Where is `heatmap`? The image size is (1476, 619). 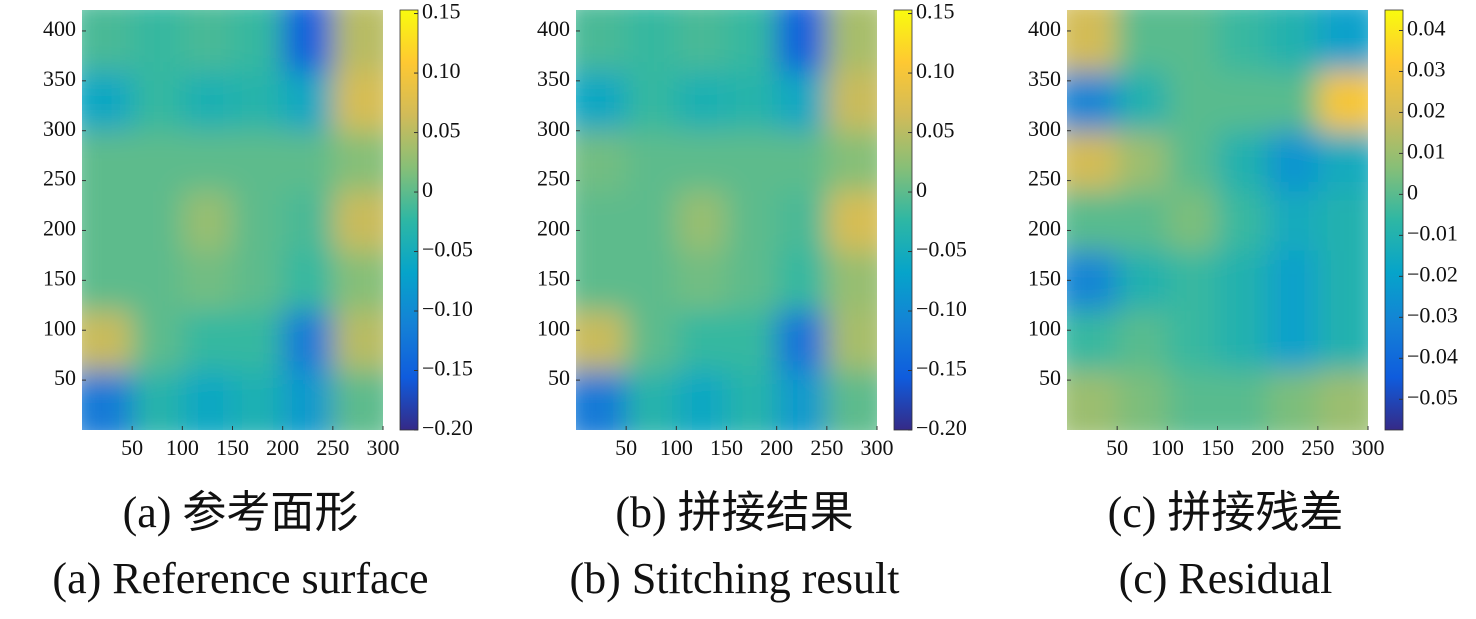
heatmap is located at coordinates (726, 220).